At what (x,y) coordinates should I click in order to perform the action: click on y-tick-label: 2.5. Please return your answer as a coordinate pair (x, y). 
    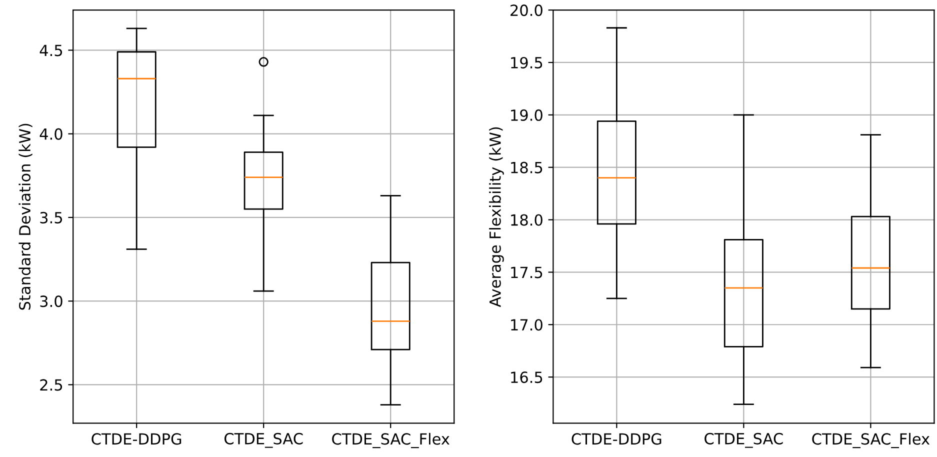
    Looking at the image, I should click on (51, 385).